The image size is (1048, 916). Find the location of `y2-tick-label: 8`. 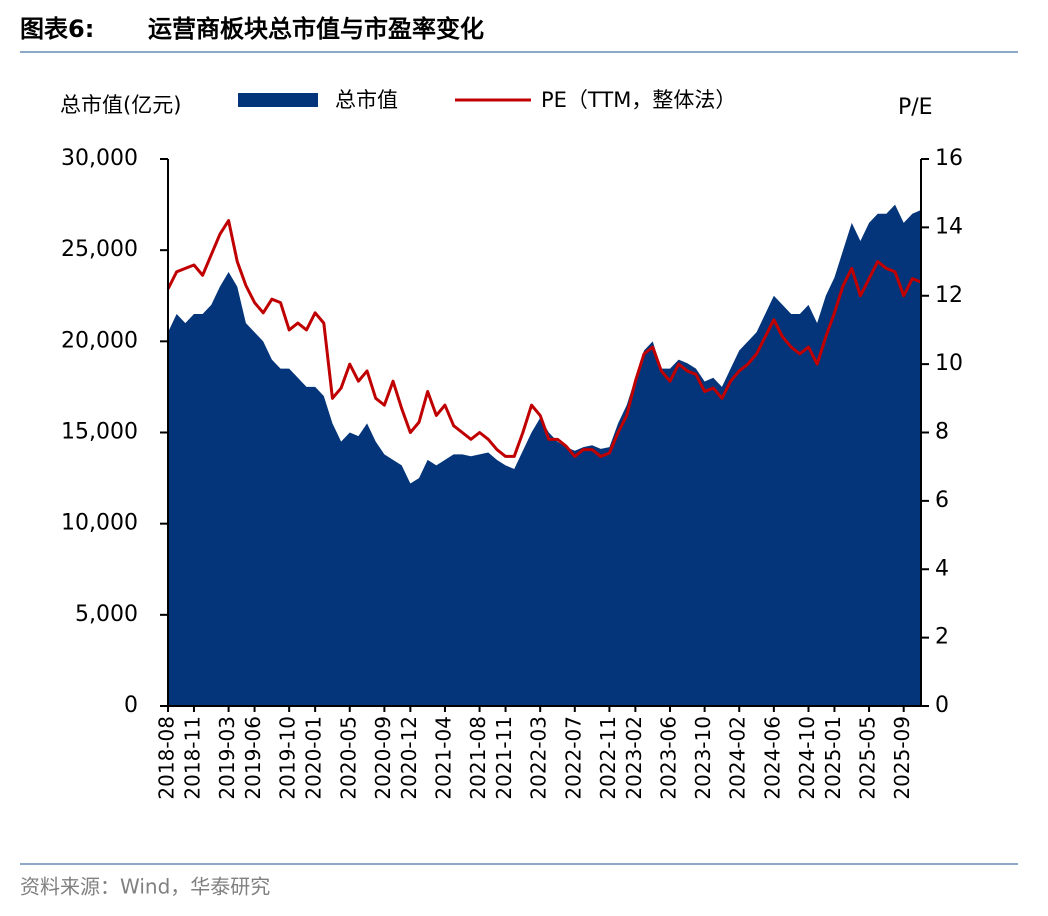

y2-tick-label: 8 is located at coordinates (942, 432).